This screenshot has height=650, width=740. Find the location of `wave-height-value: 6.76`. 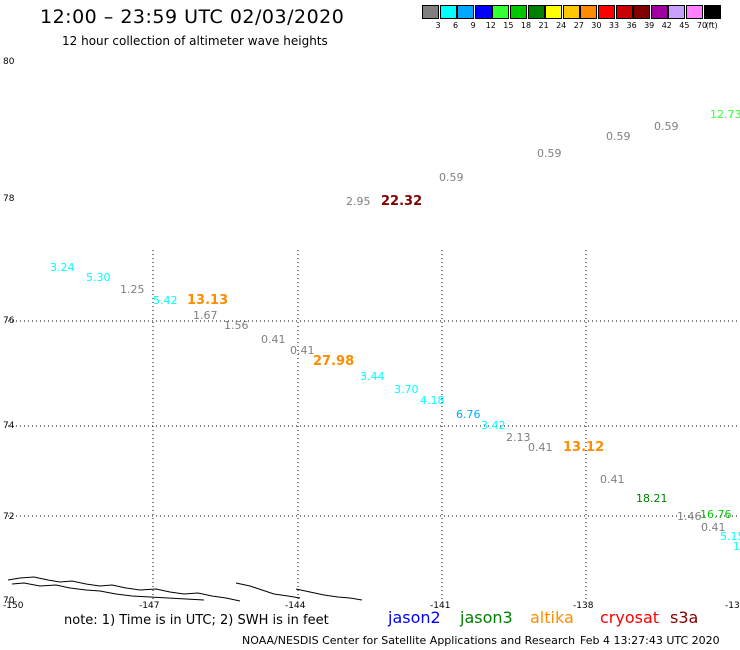

wave-height-value: 6.76 is located at coordinates (468, 414).